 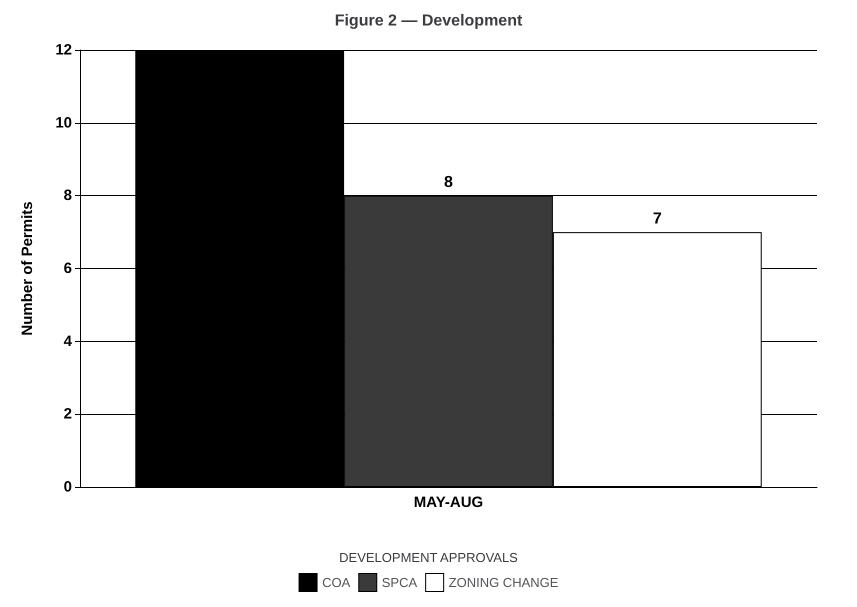 What do you see at coordinates (27, 268) in the screenshot?
I see `y-axis-title: Number of Permits` at bounding box center [27, 268].